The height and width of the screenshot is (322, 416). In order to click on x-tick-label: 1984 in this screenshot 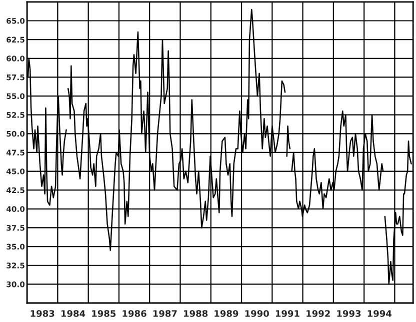, I will do `click(73, 313)`.